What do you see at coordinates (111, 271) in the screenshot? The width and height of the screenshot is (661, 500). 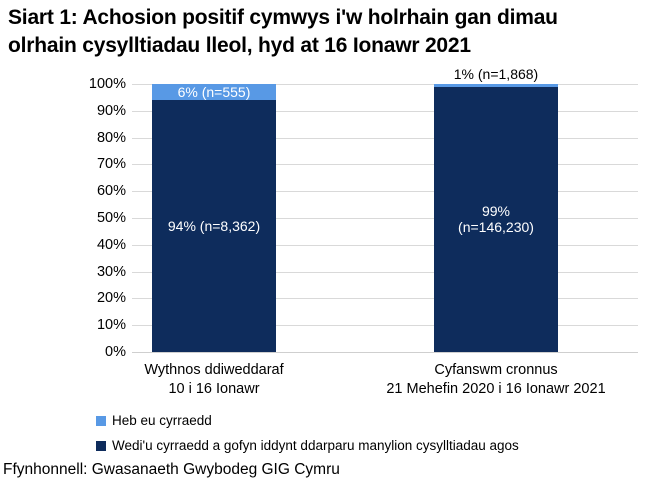 I see `y-tick-label: 30%` at bounding box center [111, 271].